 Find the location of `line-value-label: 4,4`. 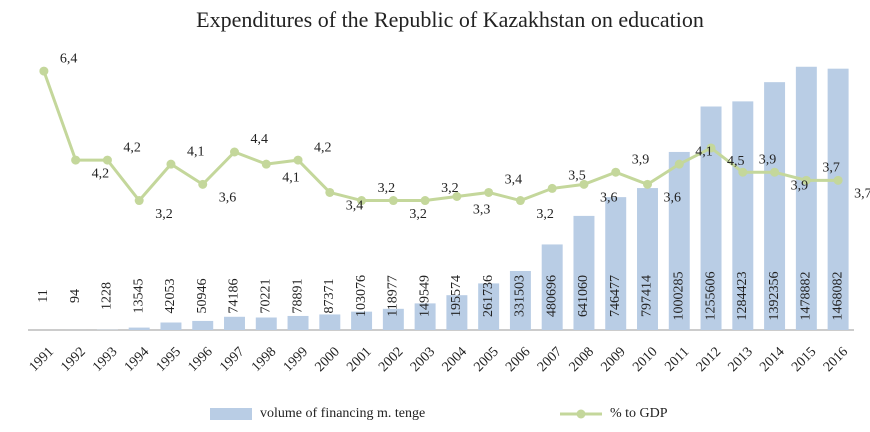

line-value-label: 4,4 is located at coordinates (260, 139).